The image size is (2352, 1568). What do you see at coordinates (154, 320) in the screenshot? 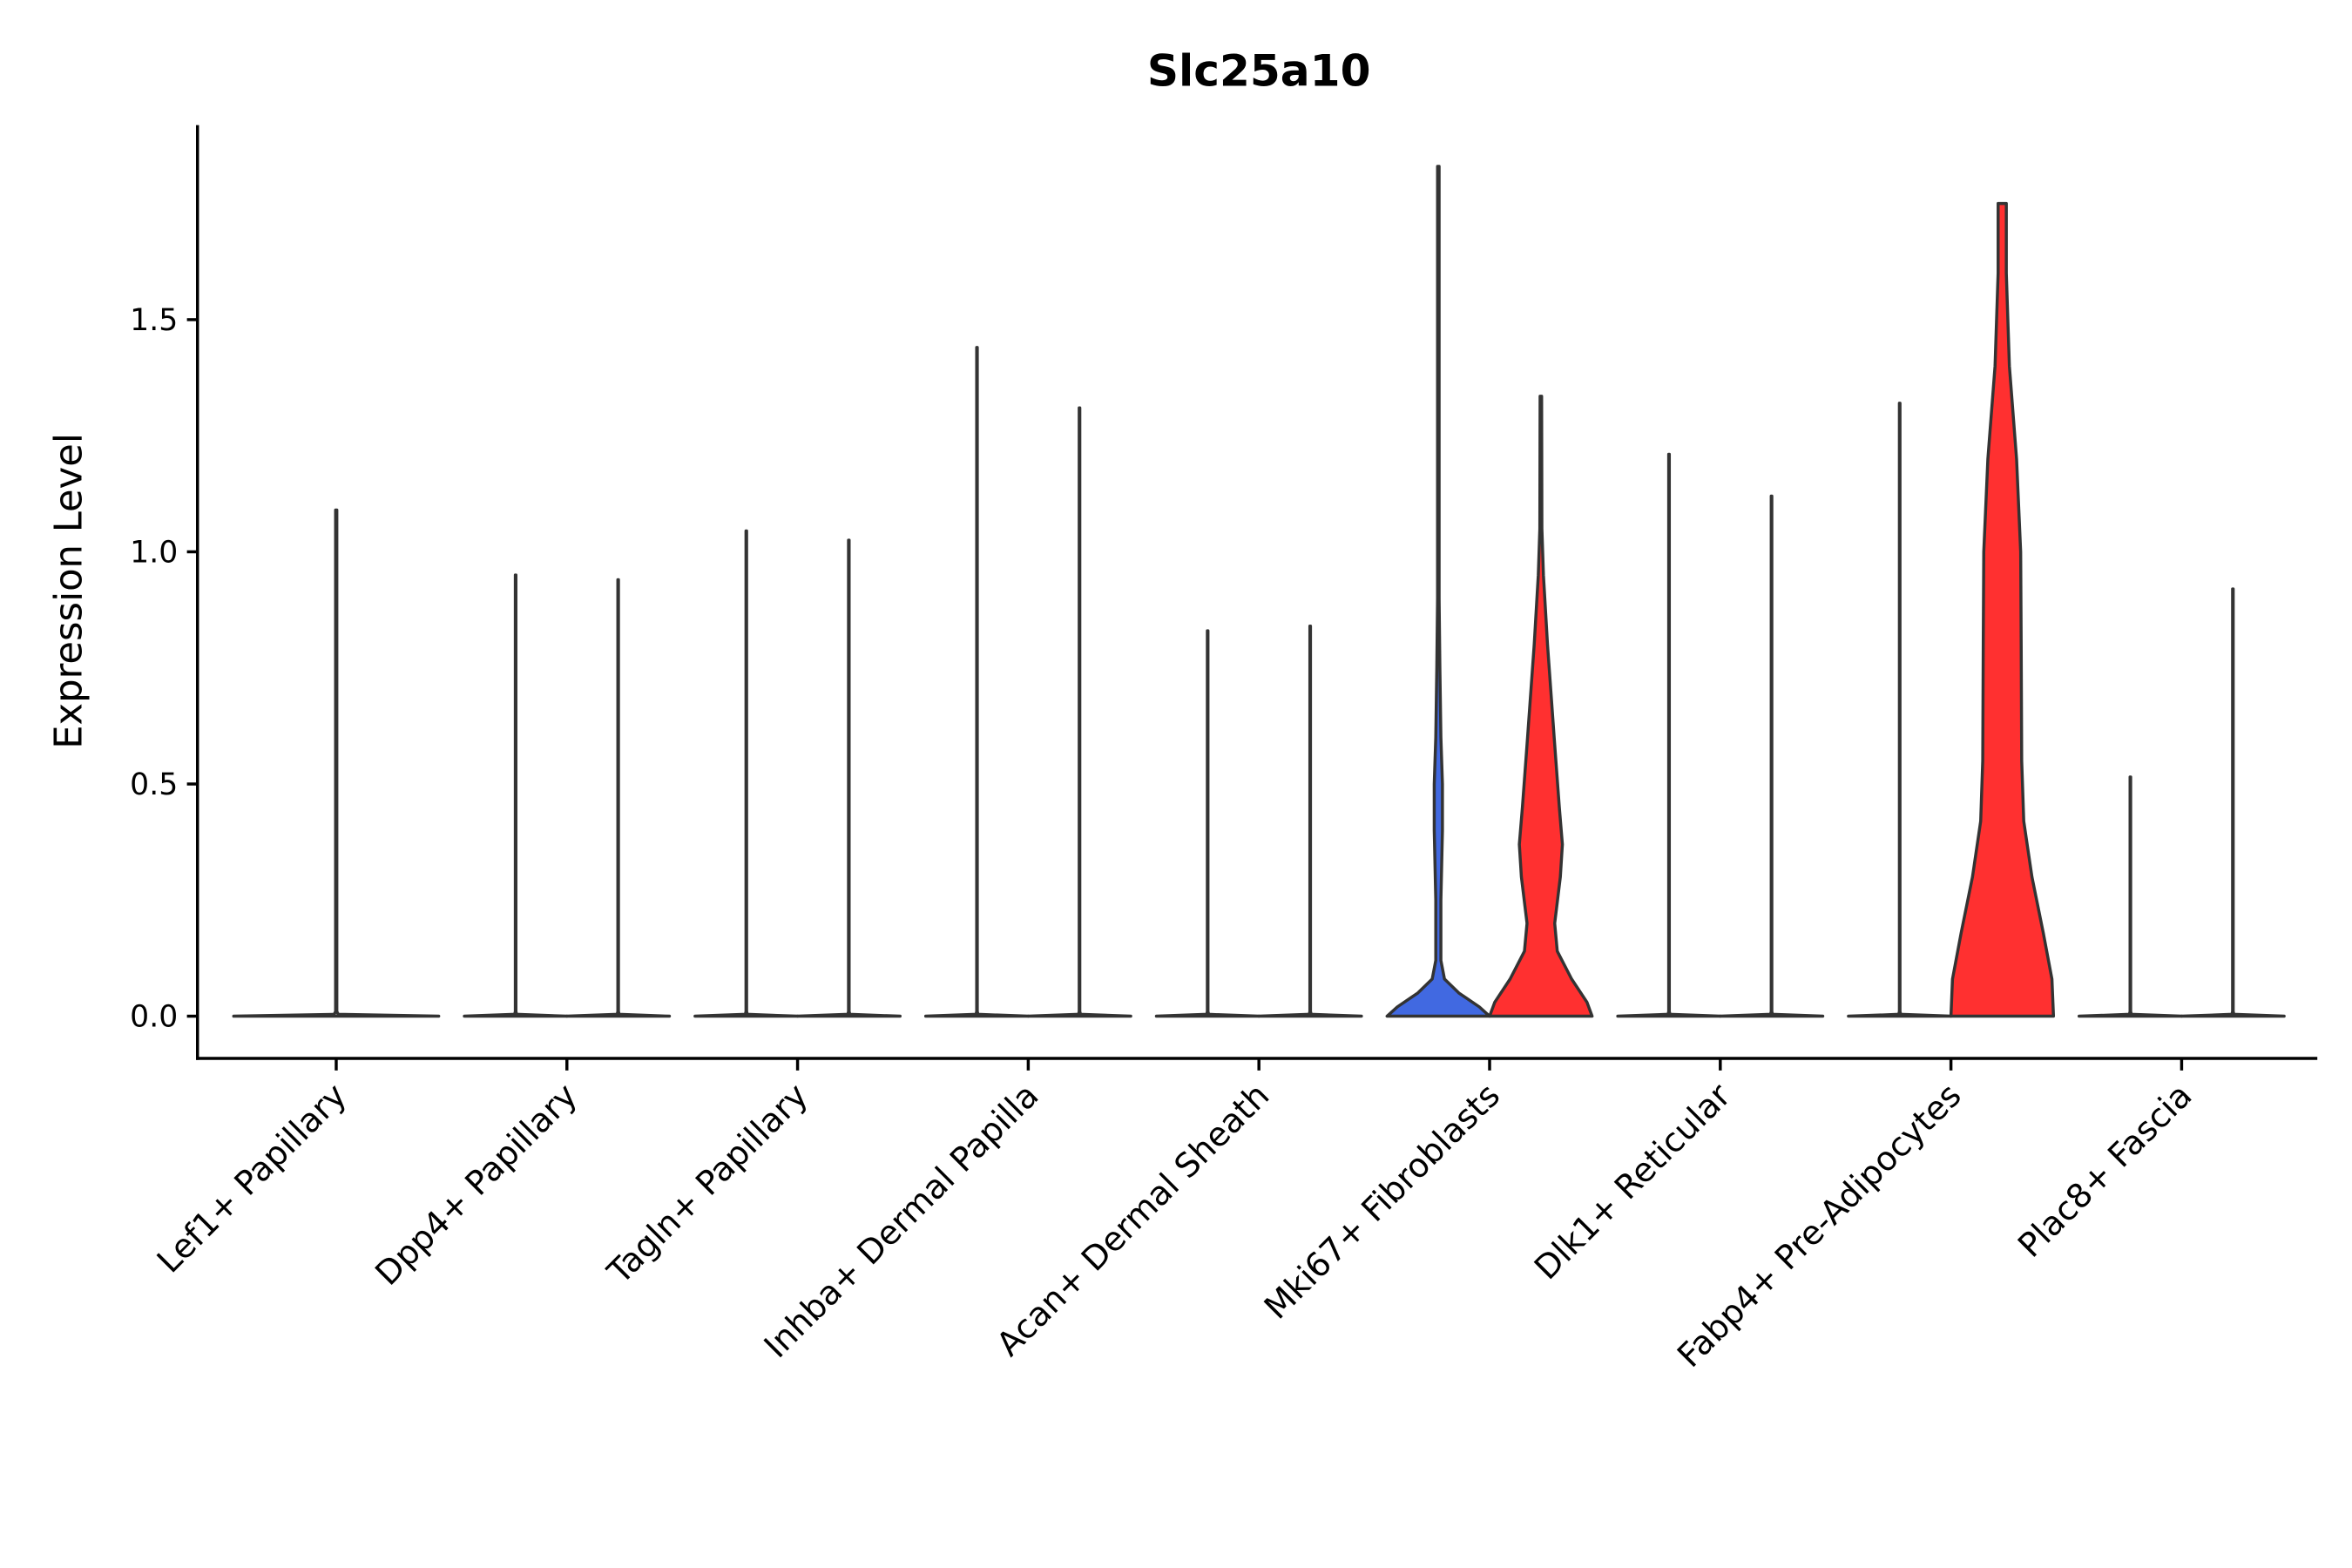
I see `y-tick-label: 1.5` at bounding box center [154, 320].